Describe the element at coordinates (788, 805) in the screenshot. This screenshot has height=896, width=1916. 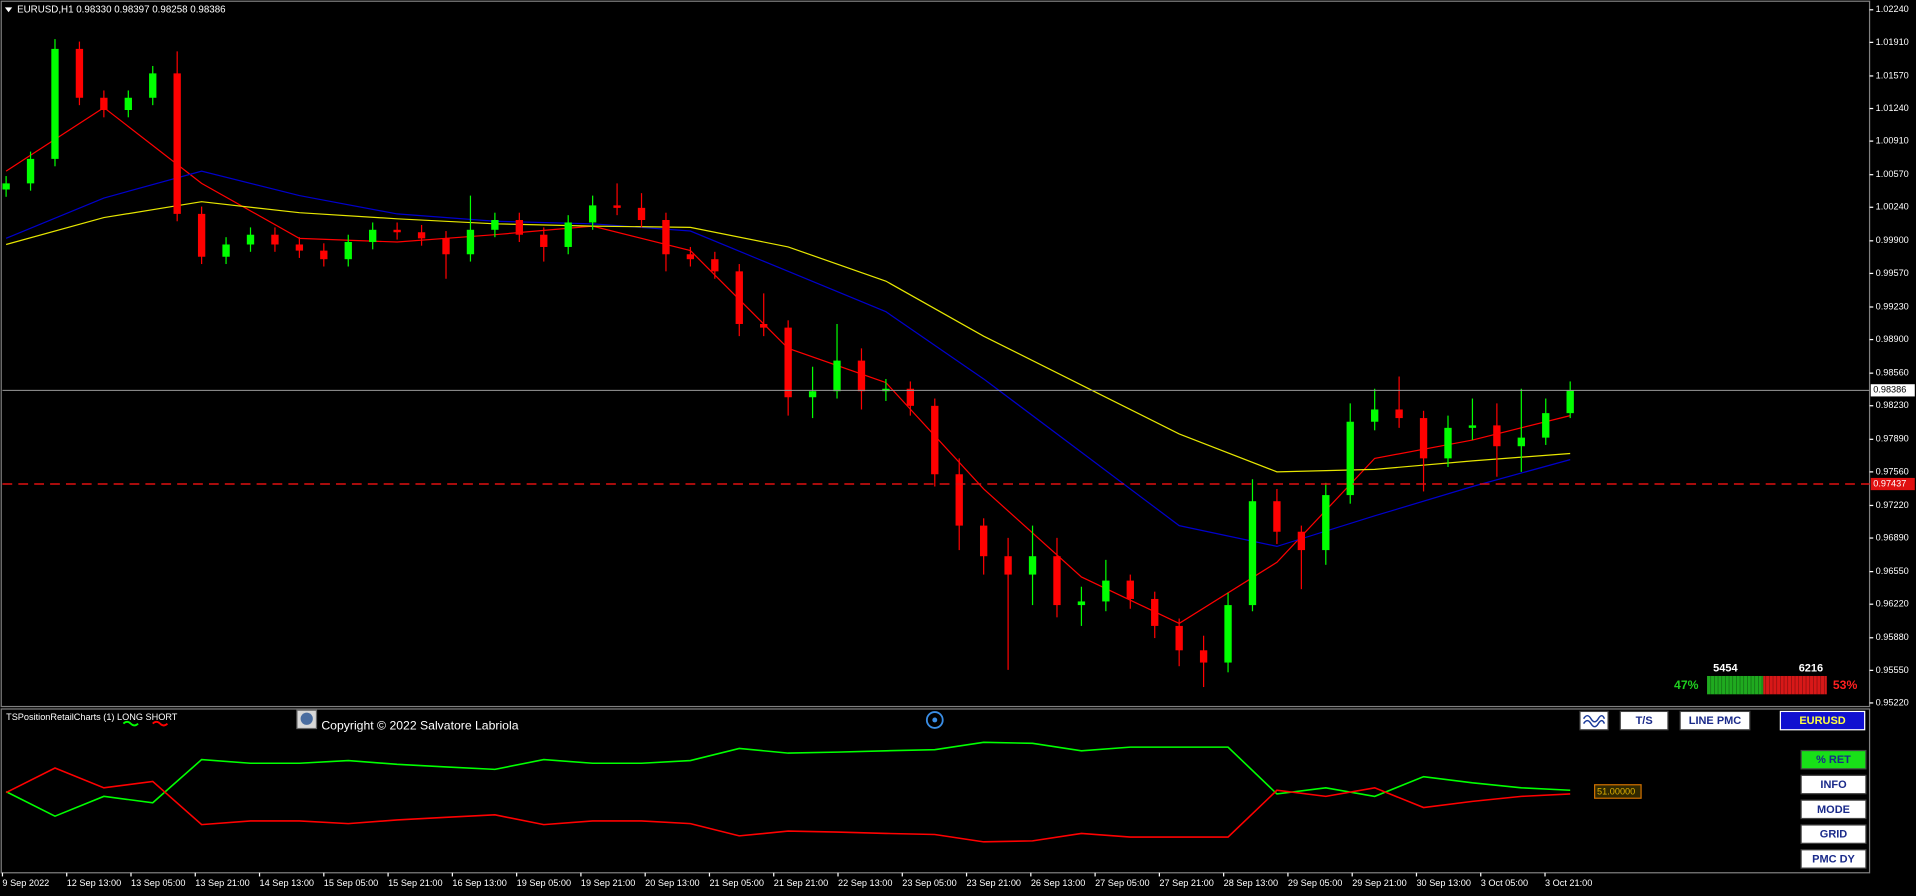
I see `short-line` at that location.